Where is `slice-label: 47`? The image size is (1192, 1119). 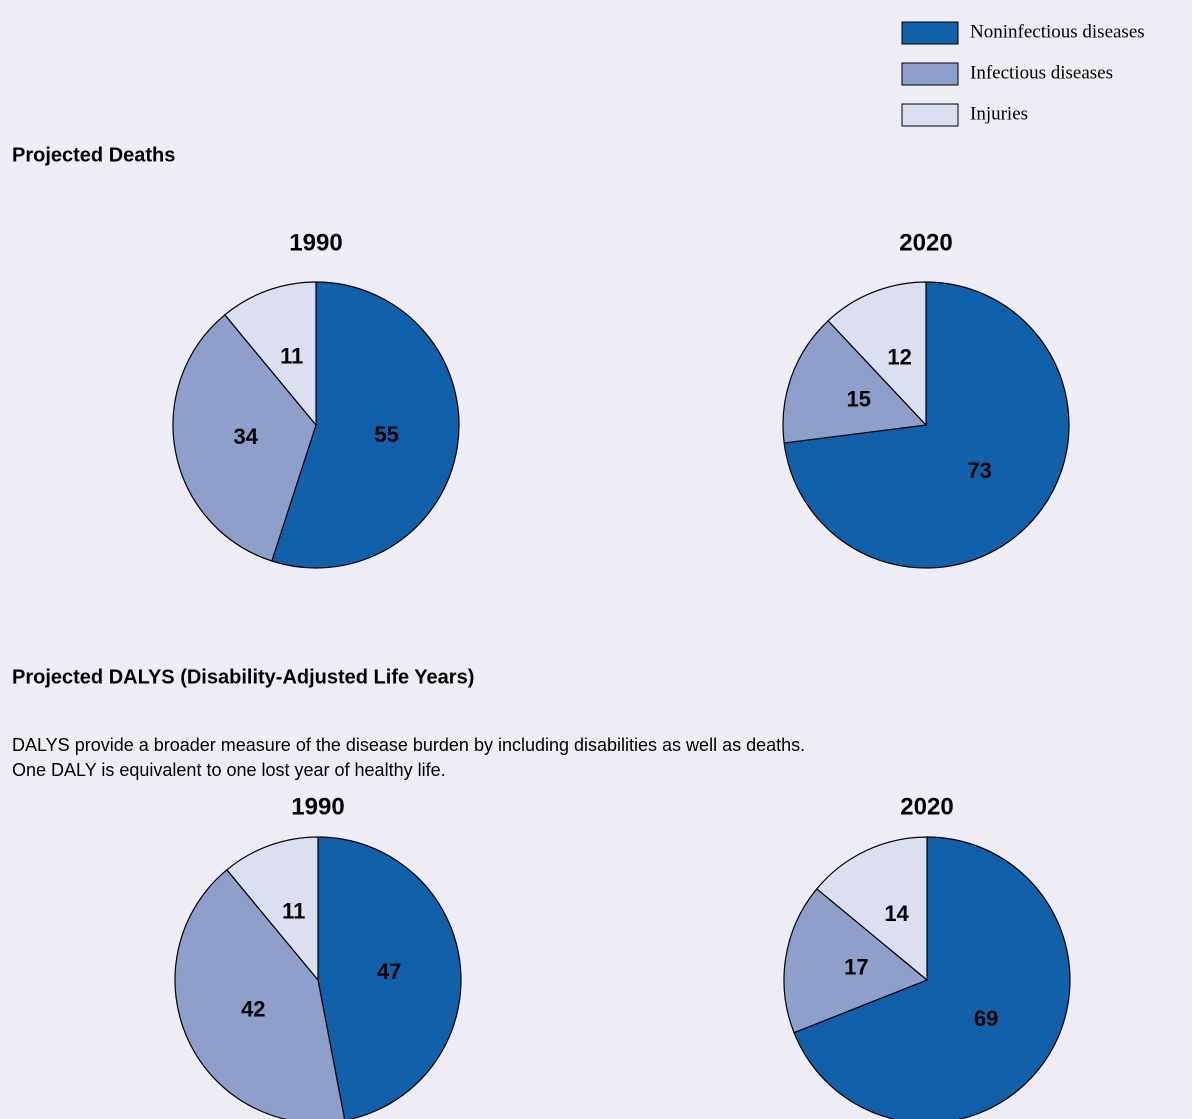
slice-label: 47 is located at coordinates (389, 971).